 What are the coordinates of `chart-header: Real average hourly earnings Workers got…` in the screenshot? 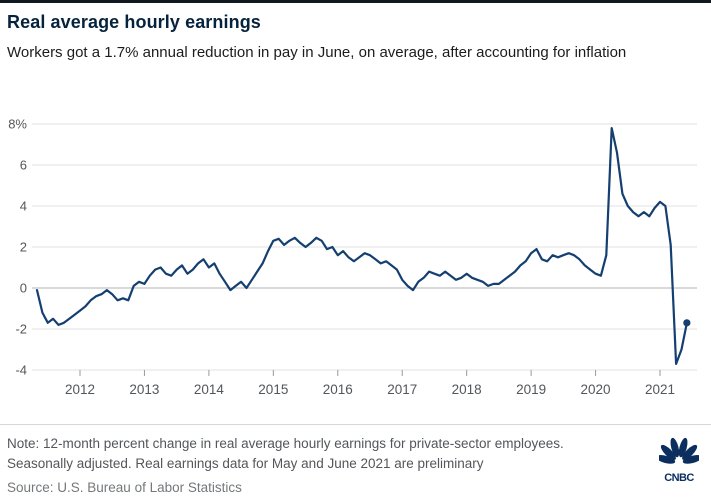 It's located at (354, 37).